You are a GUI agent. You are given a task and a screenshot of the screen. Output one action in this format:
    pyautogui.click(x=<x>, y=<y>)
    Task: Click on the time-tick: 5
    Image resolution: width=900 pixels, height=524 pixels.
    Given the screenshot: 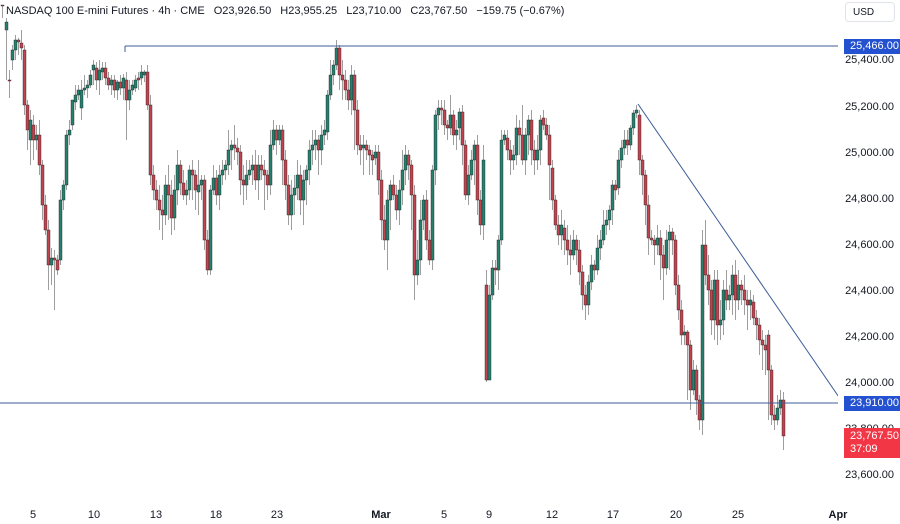 What is the action you would take?
    pyautogui.click(x=33, y=515)
    